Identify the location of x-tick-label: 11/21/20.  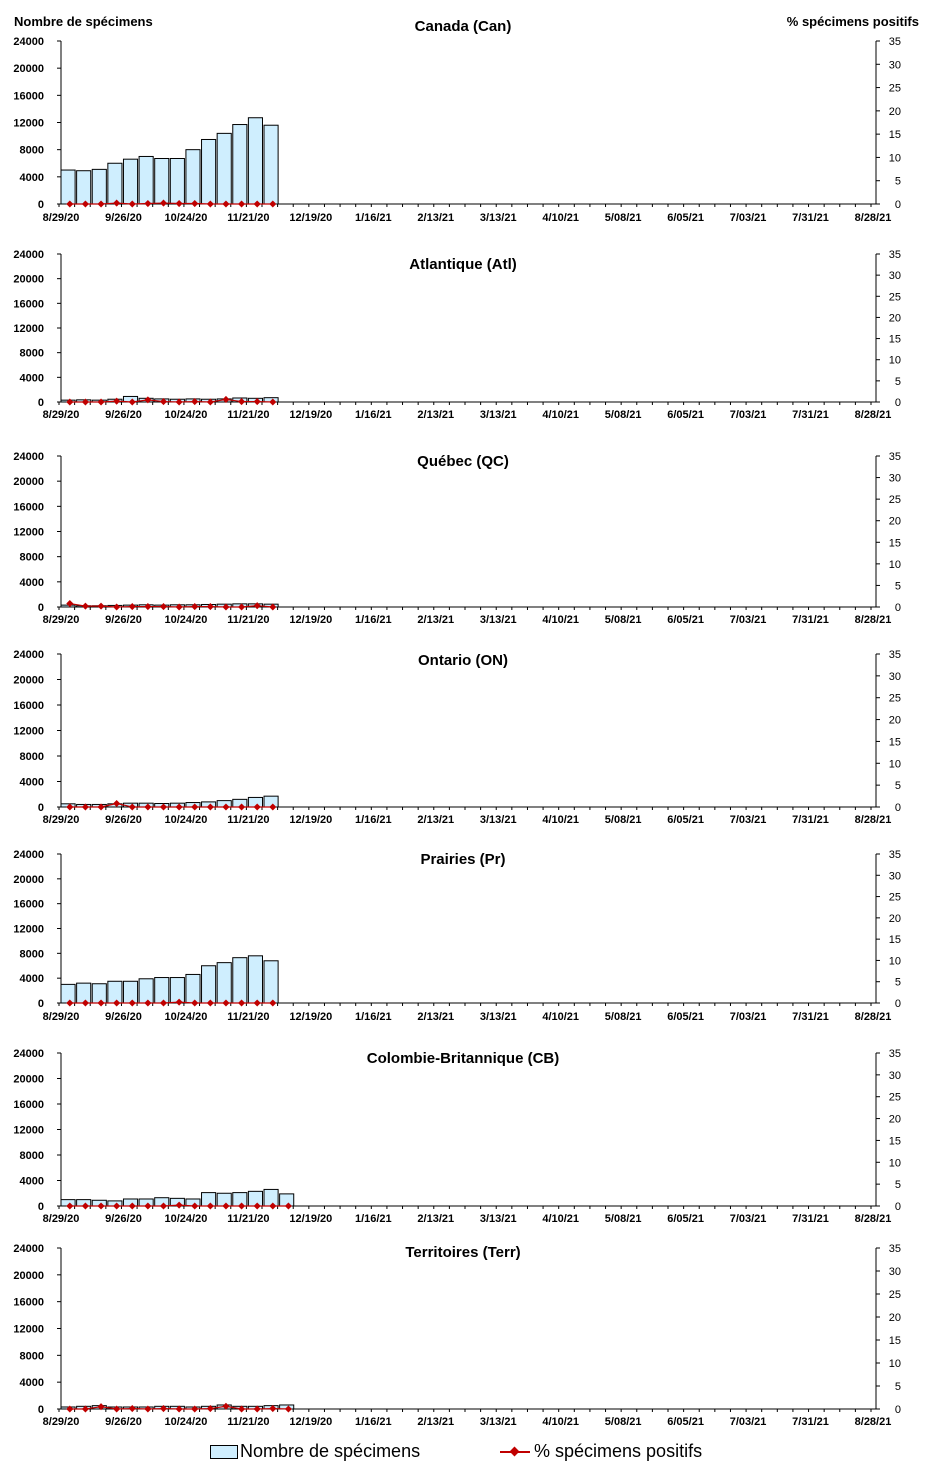
(248, 1219).